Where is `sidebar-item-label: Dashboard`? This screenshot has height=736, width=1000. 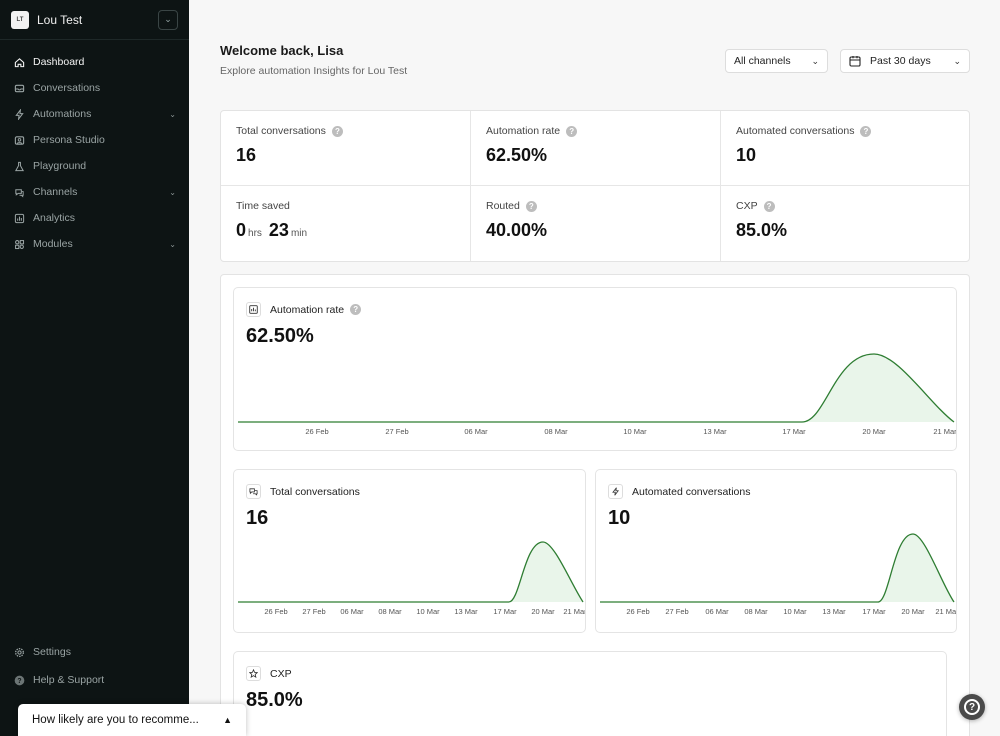
sidebar-item-label: Dashboard is located at coordinates (59, 62).